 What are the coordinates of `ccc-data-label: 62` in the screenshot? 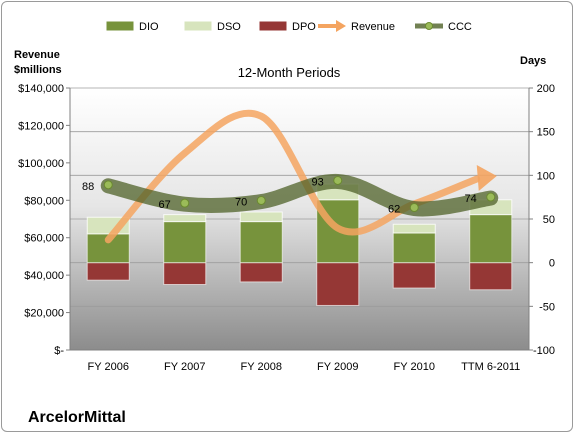 It's located at (394, 210).